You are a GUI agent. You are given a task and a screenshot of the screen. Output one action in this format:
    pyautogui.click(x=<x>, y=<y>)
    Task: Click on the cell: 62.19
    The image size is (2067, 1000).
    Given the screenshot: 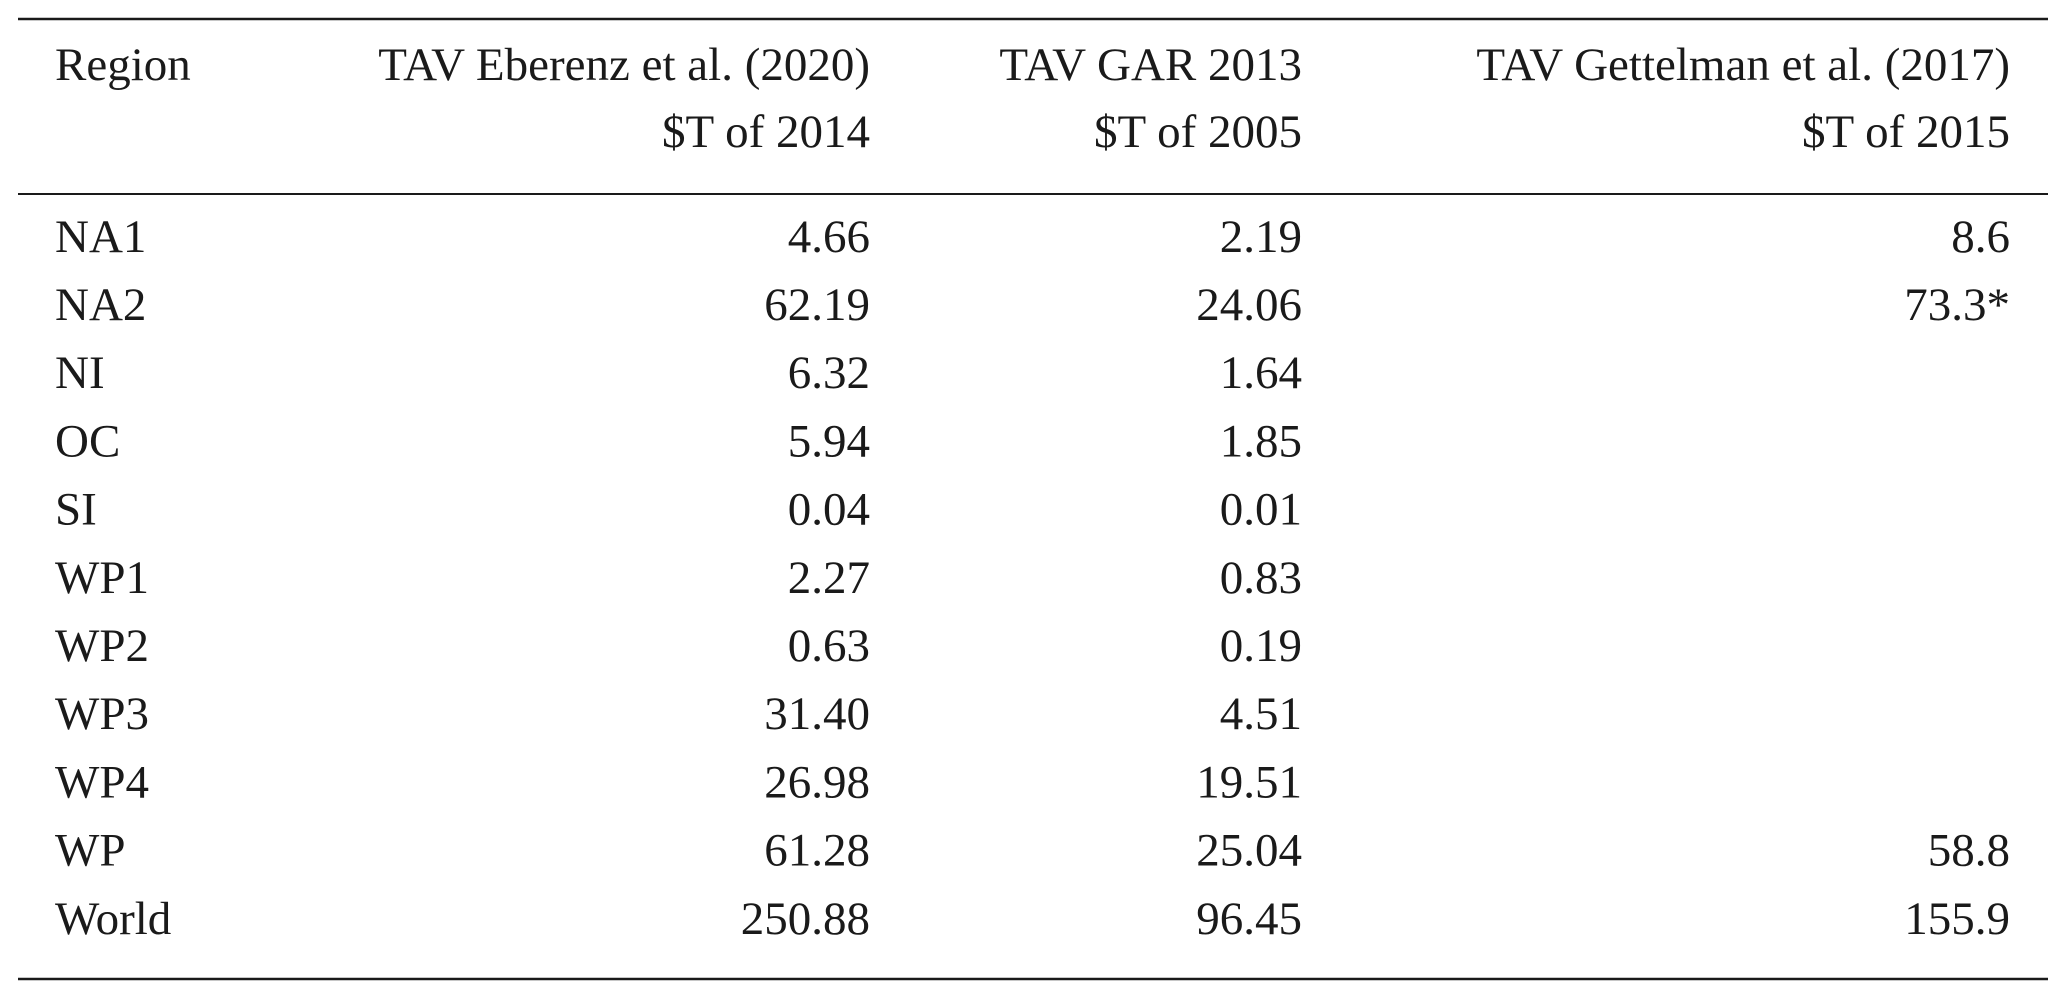 What is the action you would take?
    pyautogui.click(x=817, y=305)
    